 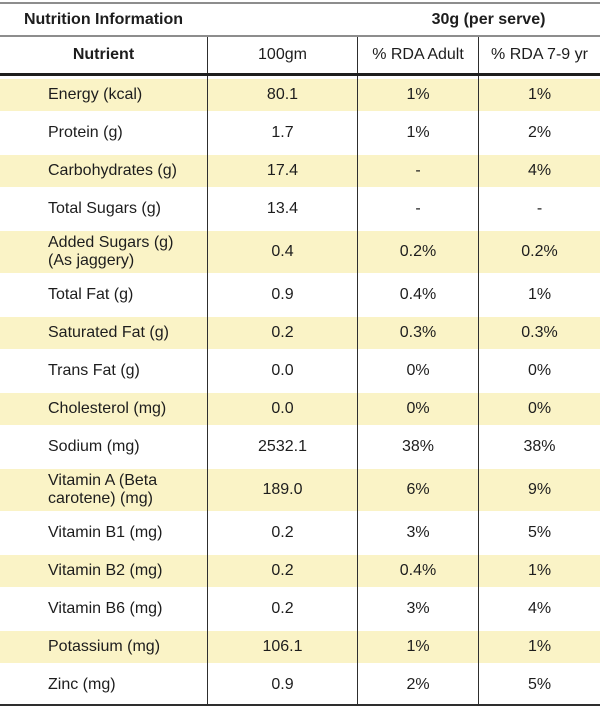 I want to click on nutrient-name: Protein (g), so click(x=85, y=132).